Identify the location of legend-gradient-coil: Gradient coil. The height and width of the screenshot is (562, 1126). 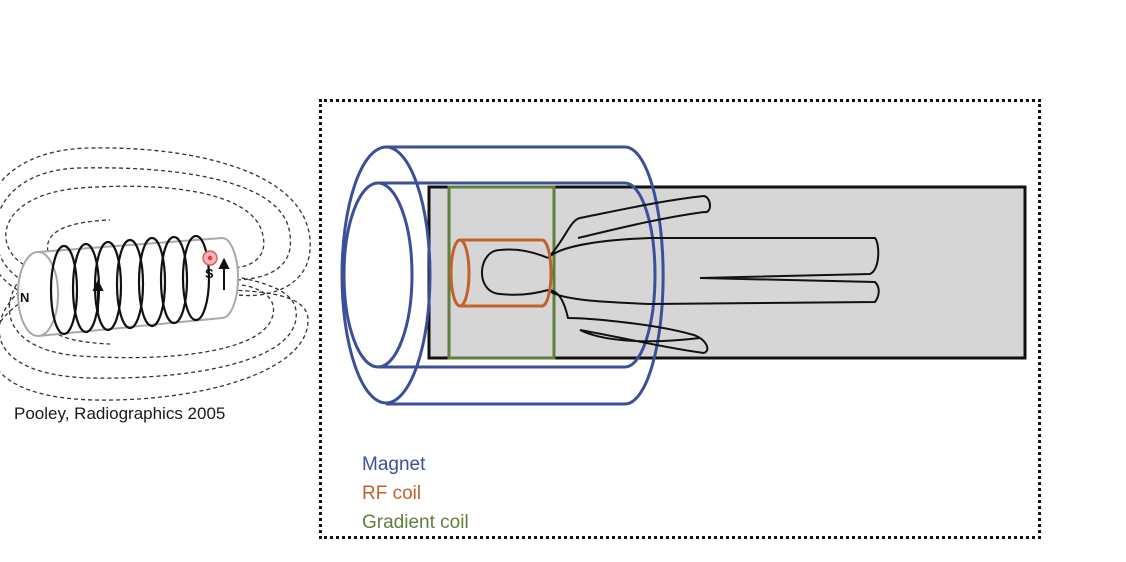
(415, 522).